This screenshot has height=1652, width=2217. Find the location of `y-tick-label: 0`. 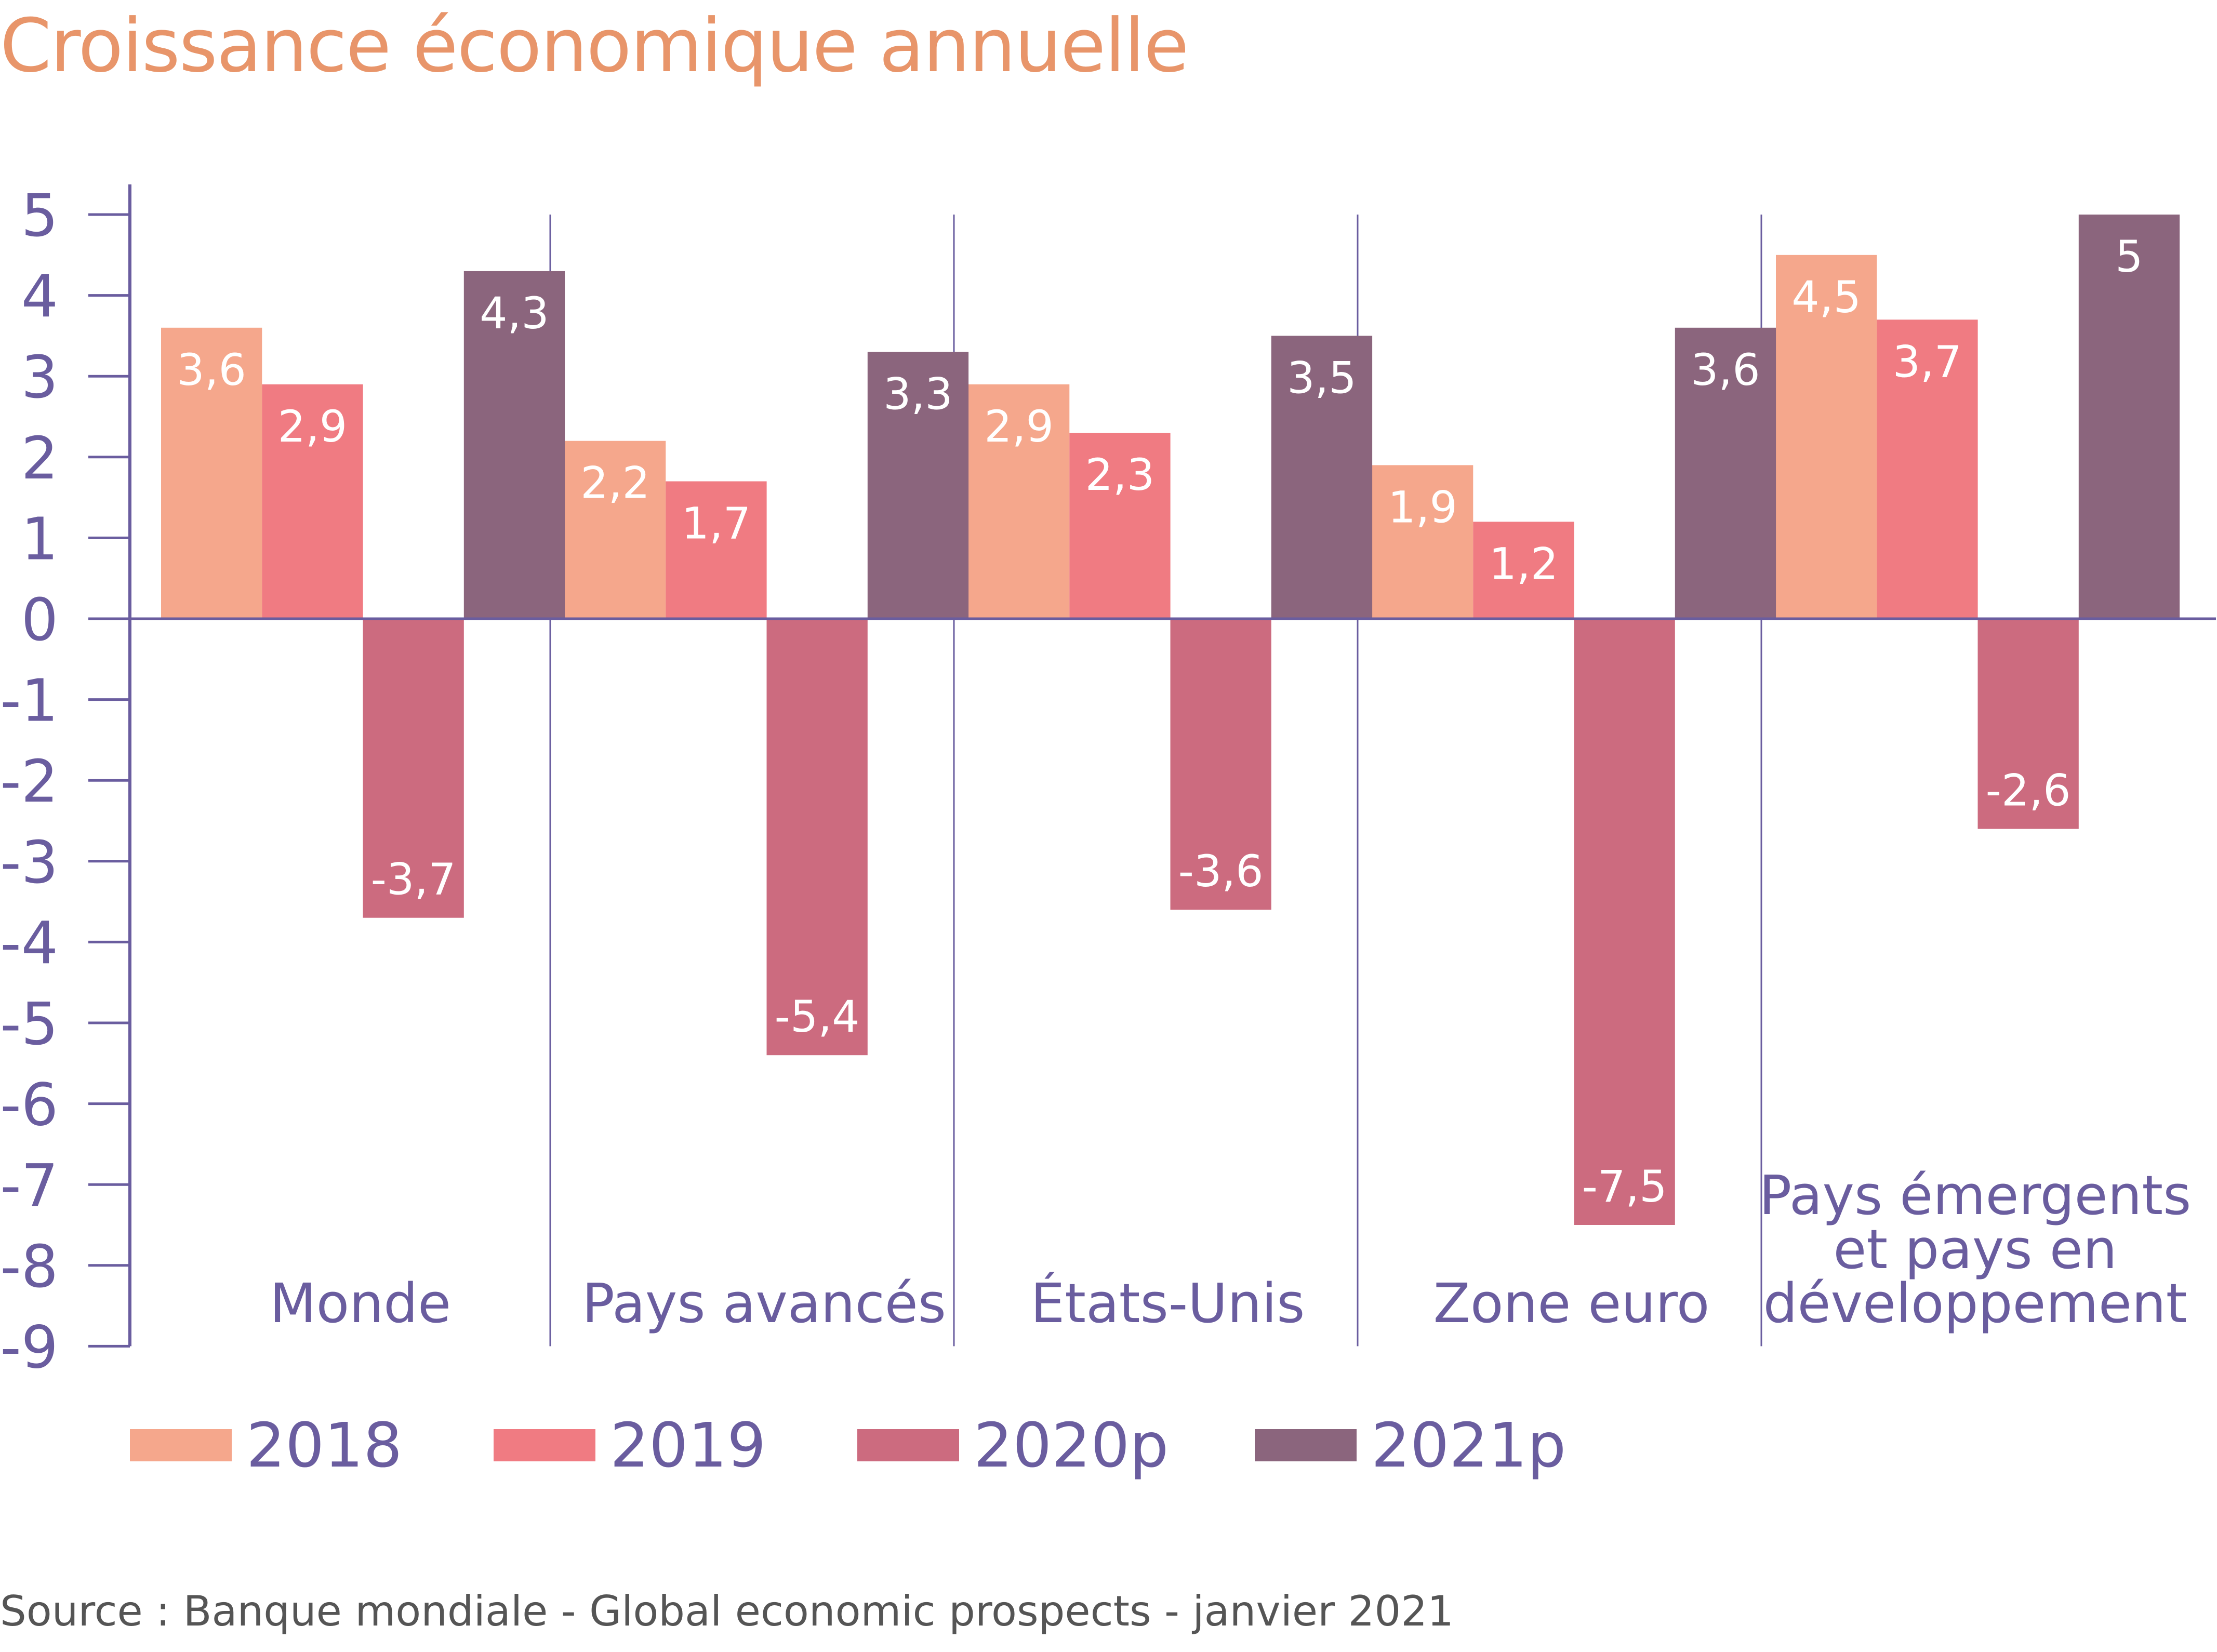

y-tick-label: 0 is located at coordinates (39, 621).